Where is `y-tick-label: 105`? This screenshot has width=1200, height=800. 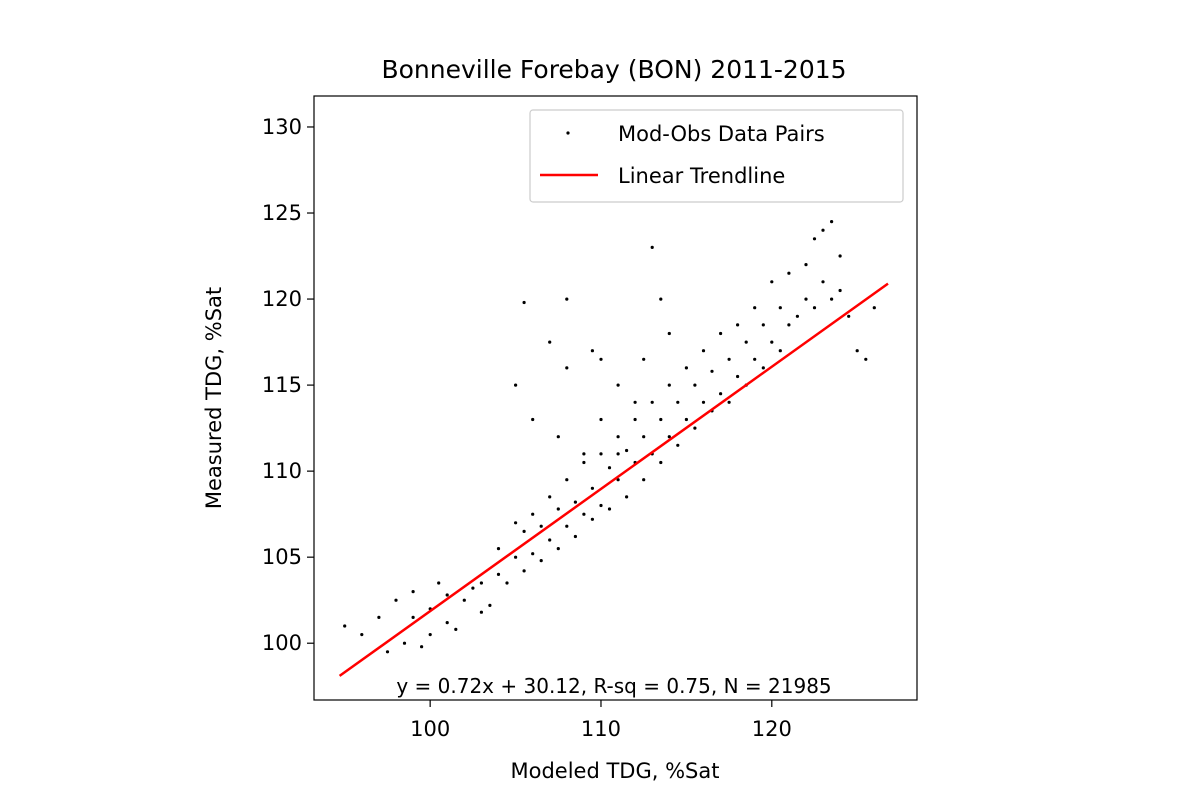
y-tick-label: 105 is located at coordinates (282, 557).